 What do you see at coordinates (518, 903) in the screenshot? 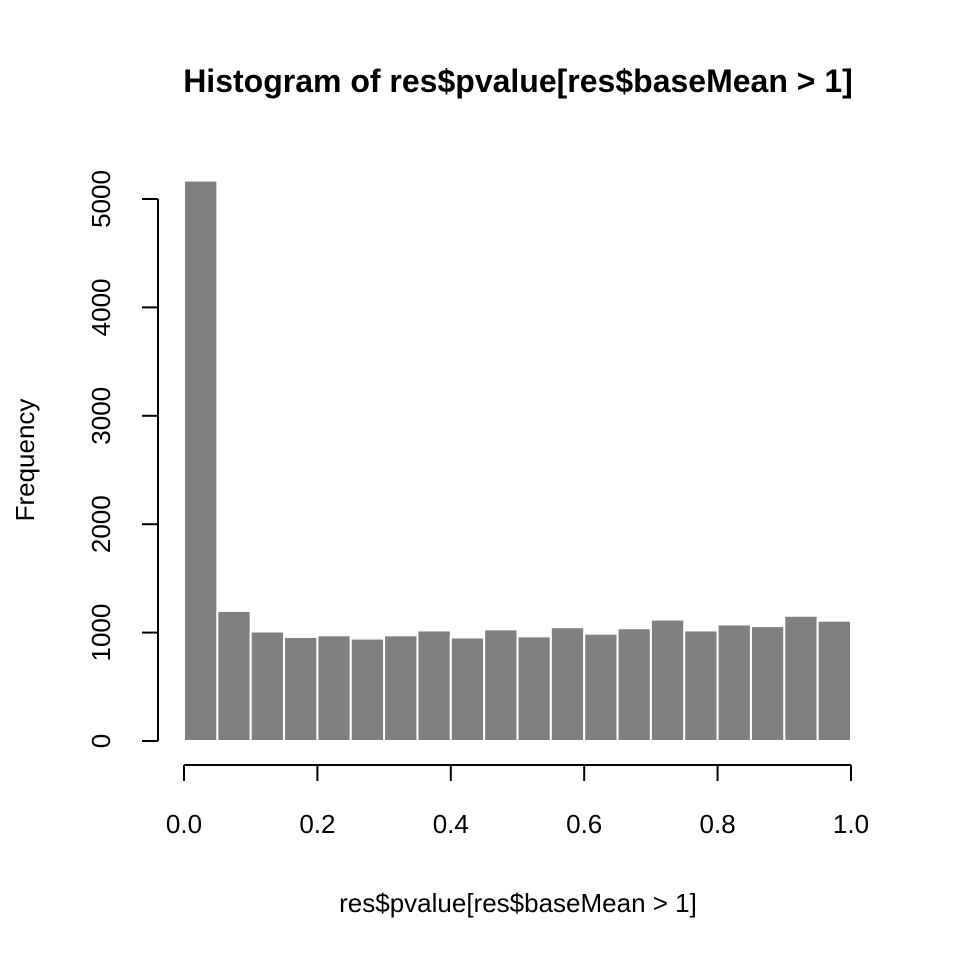
I see `x-axis-label: res$pvalue[res$baseMean > 1]` at bounding box center [518, 903].